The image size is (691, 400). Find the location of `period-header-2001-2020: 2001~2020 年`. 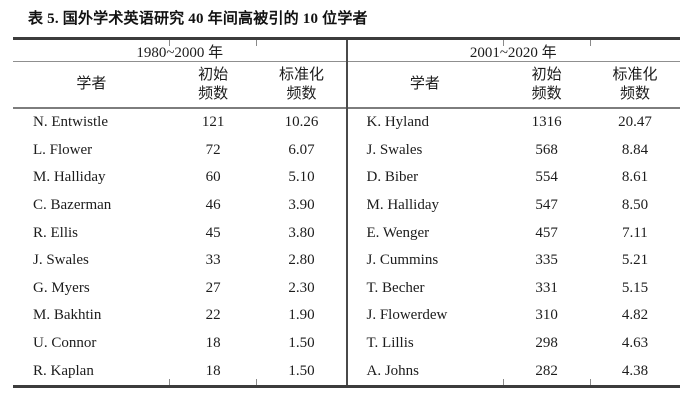

period-header-2001-2020: 2001~2020 年 is located at coordinates (513, 52).